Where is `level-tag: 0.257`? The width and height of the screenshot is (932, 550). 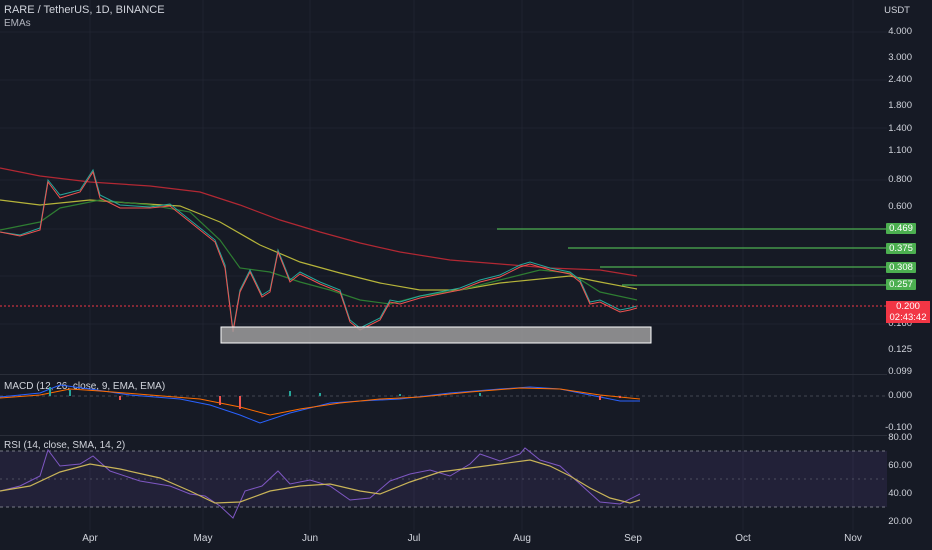 level-tag: 0.257 is located at coordinates (901, 284).